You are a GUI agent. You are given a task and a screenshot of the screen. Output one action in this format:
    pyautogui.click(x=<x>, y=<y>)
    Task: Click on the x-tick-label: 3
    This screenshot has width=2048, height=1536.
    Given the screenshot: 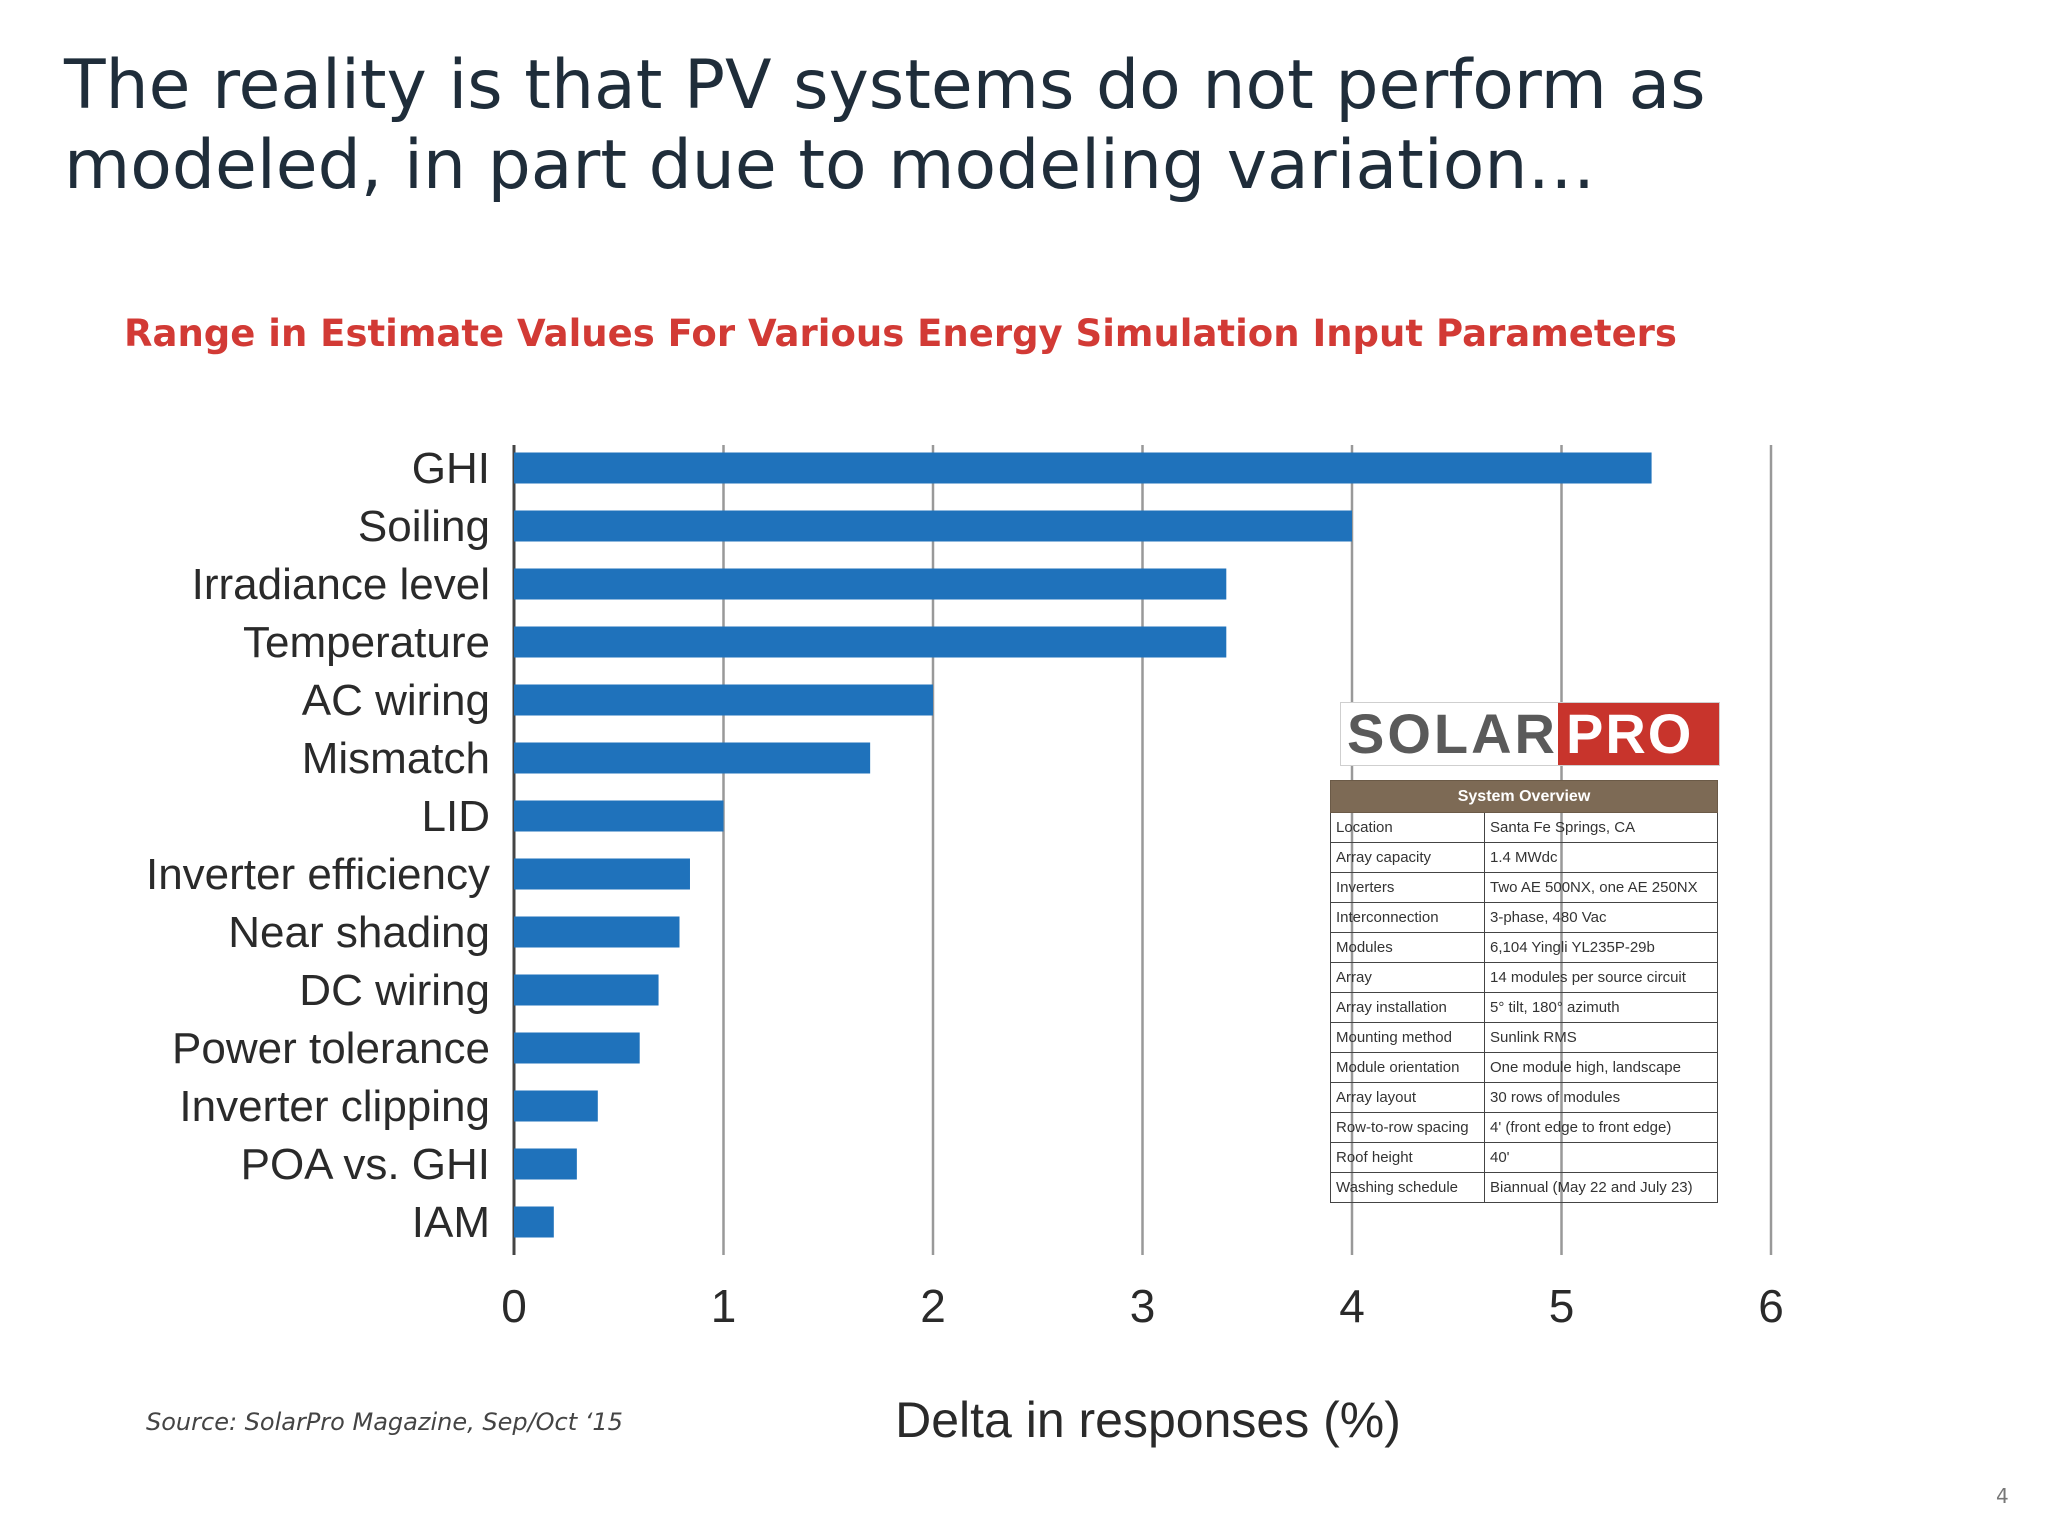 What is the action you would take?
    pyautogui.click(x=1143, y=1306)
    